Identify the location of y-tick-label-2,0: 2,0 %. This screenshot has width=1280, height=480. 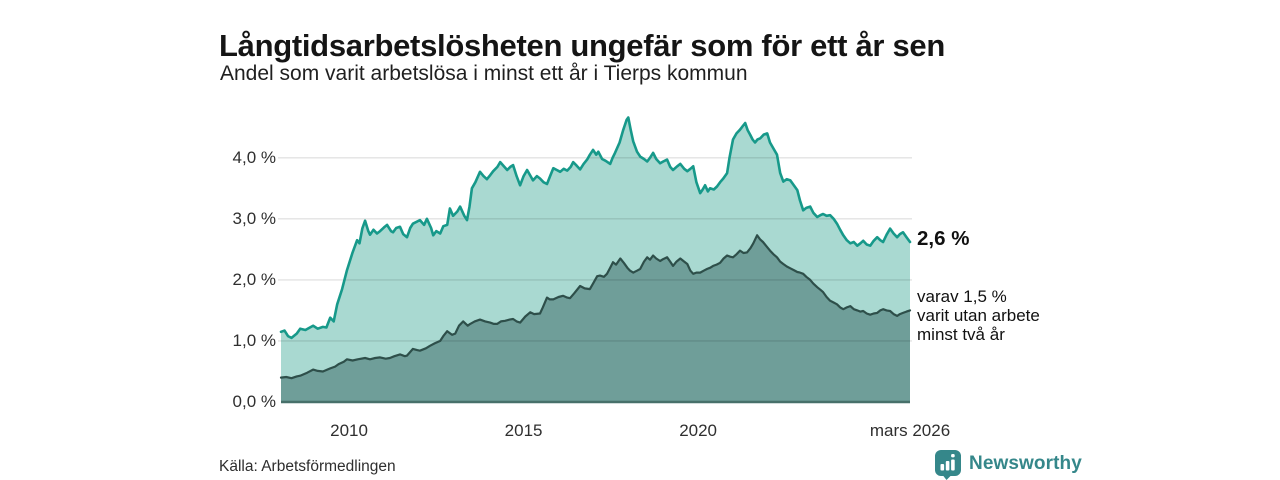
(254, 279).